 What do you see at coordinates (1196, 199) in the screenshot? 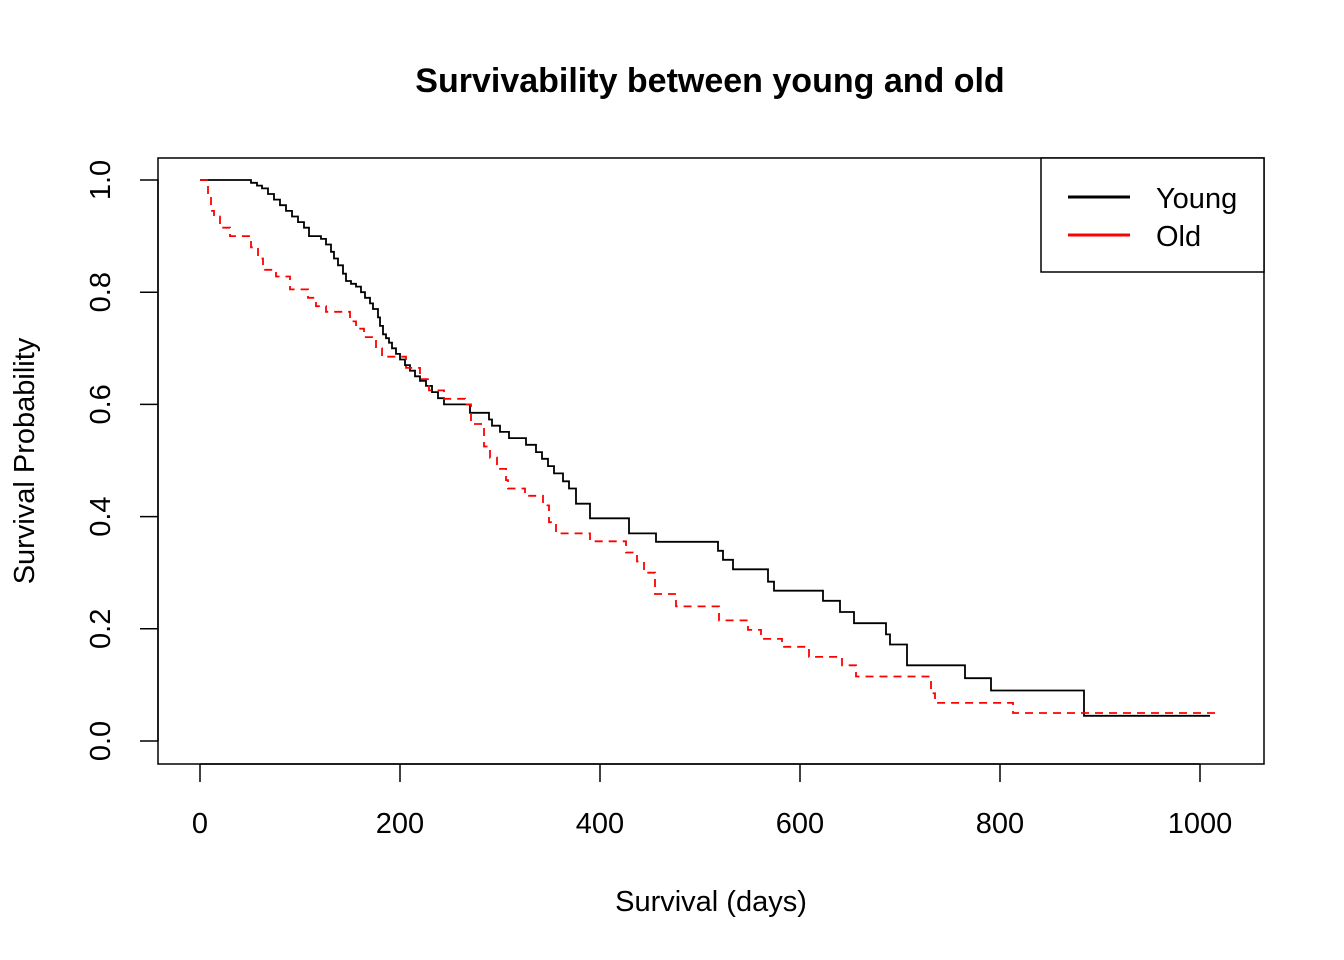
I see `legend-label-young: Young` at bounding box center [1196, 199].